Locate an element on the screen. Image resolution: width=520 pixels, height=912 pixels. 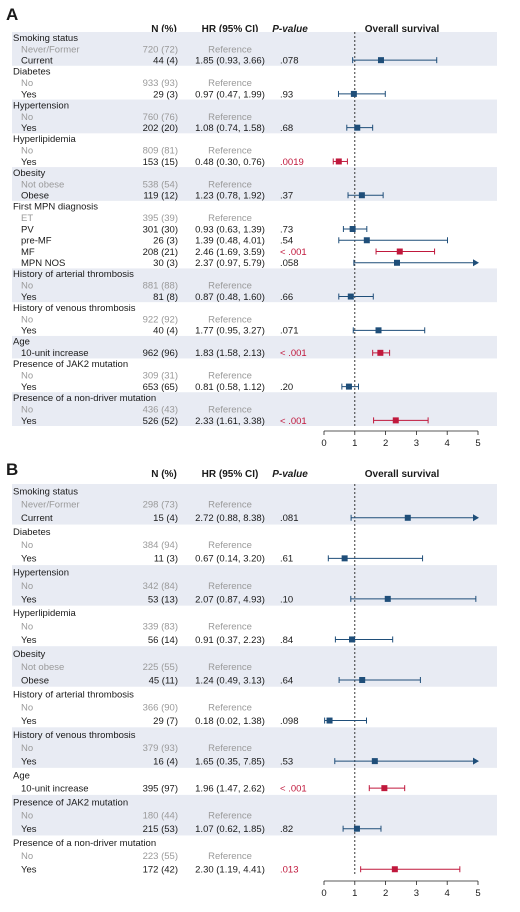
row-n: 526 (52) is located at coordinates (160, 421).